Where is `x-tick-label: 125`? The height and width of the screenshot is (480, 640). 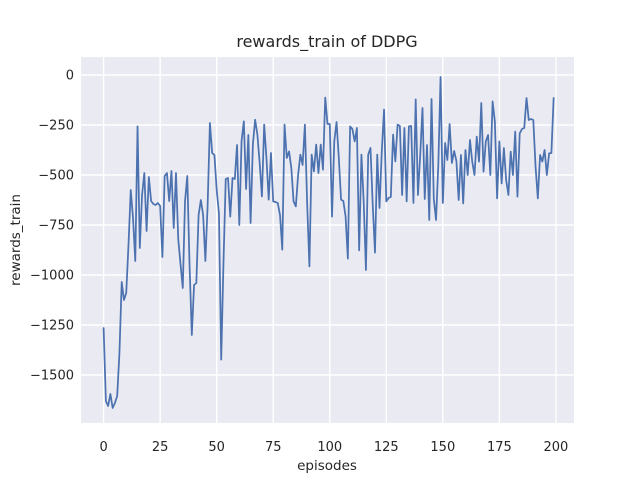
x-tick-label: 125 is located at coordinates (386, 447).